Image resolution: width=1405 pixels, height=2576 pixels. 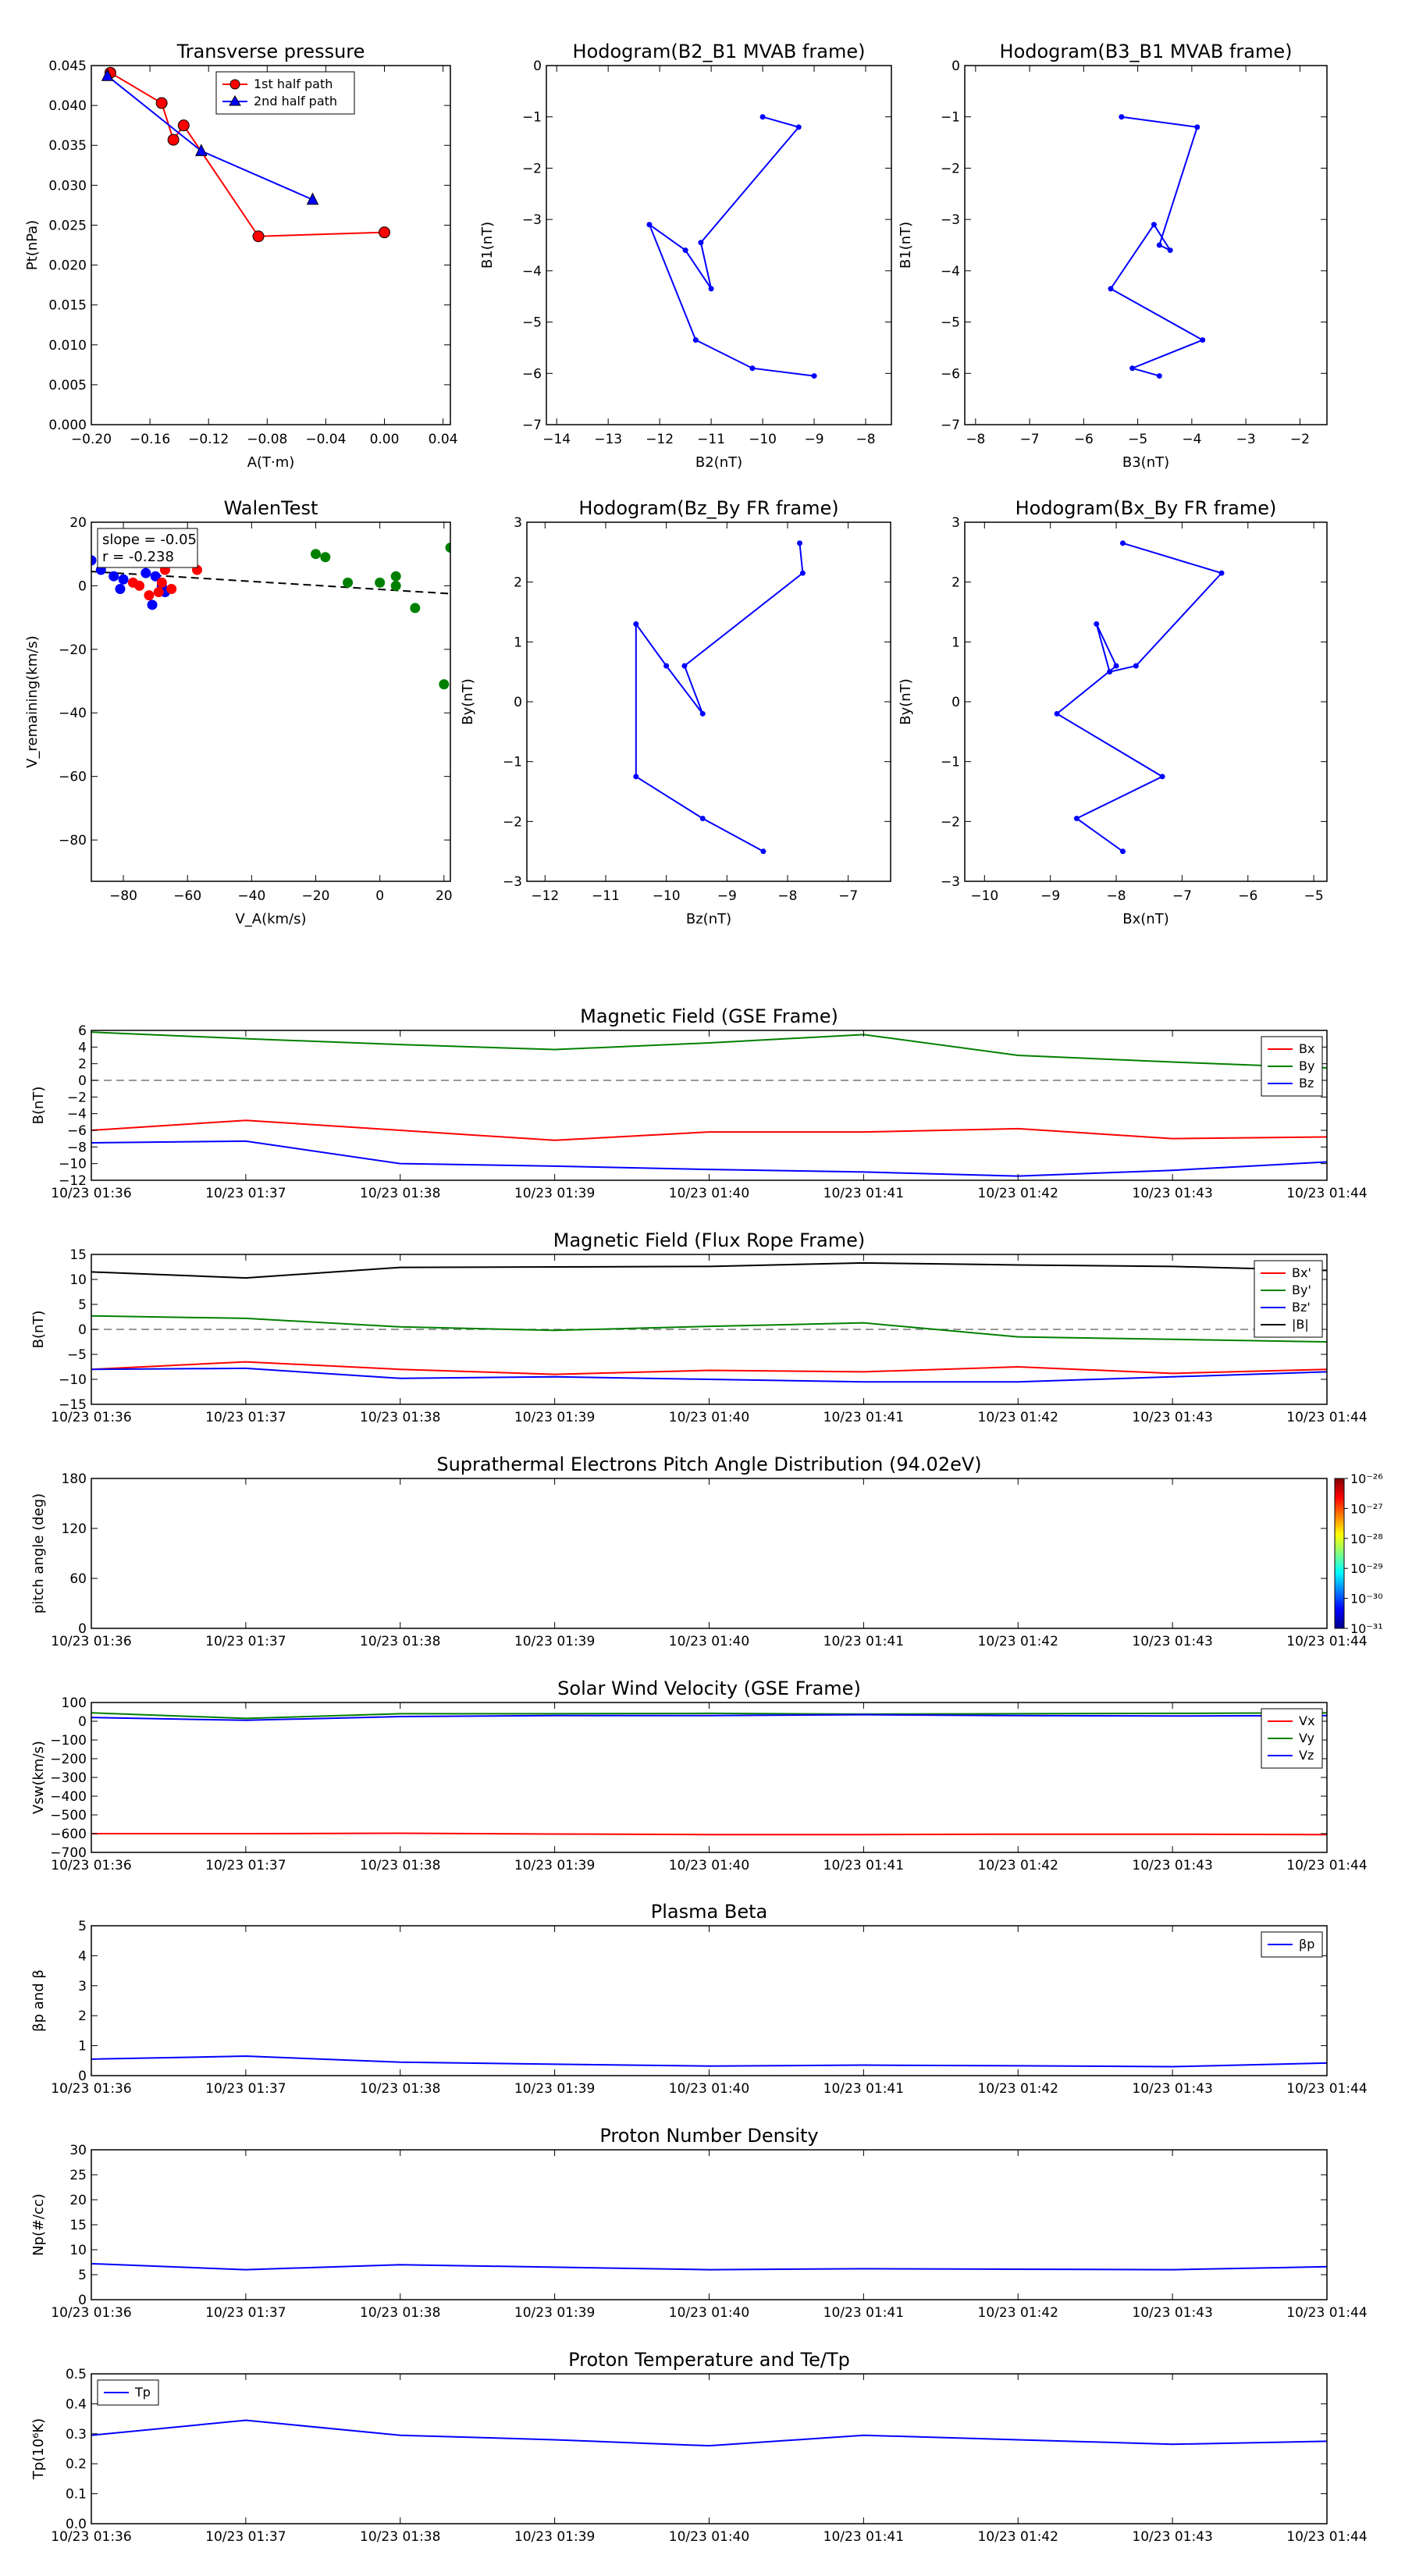 What do you see at coordinates (709, 2061) in the screenshot?
I see `plasma-beta-data` at bounding box center [709, 2061].